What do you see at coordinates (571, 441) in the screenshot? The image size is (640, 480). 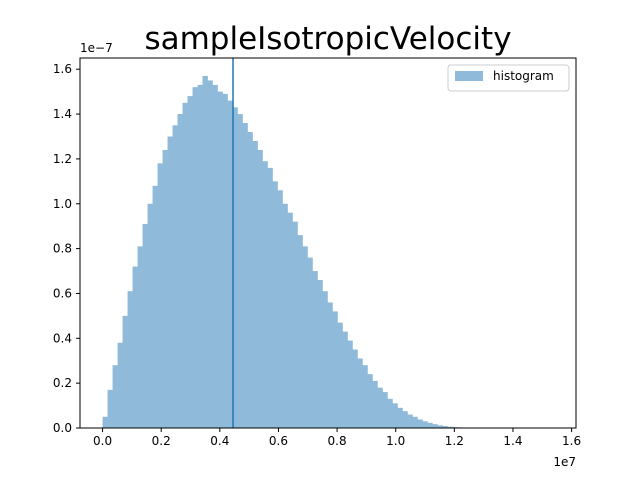 I see `x-tick-label: 1.6` at bounding box center [571, 441].